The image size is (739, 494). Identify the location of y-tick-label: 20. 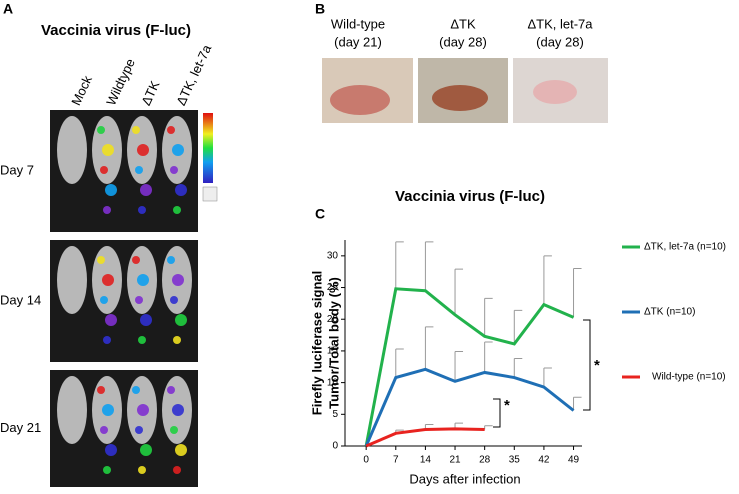
(333, 319).